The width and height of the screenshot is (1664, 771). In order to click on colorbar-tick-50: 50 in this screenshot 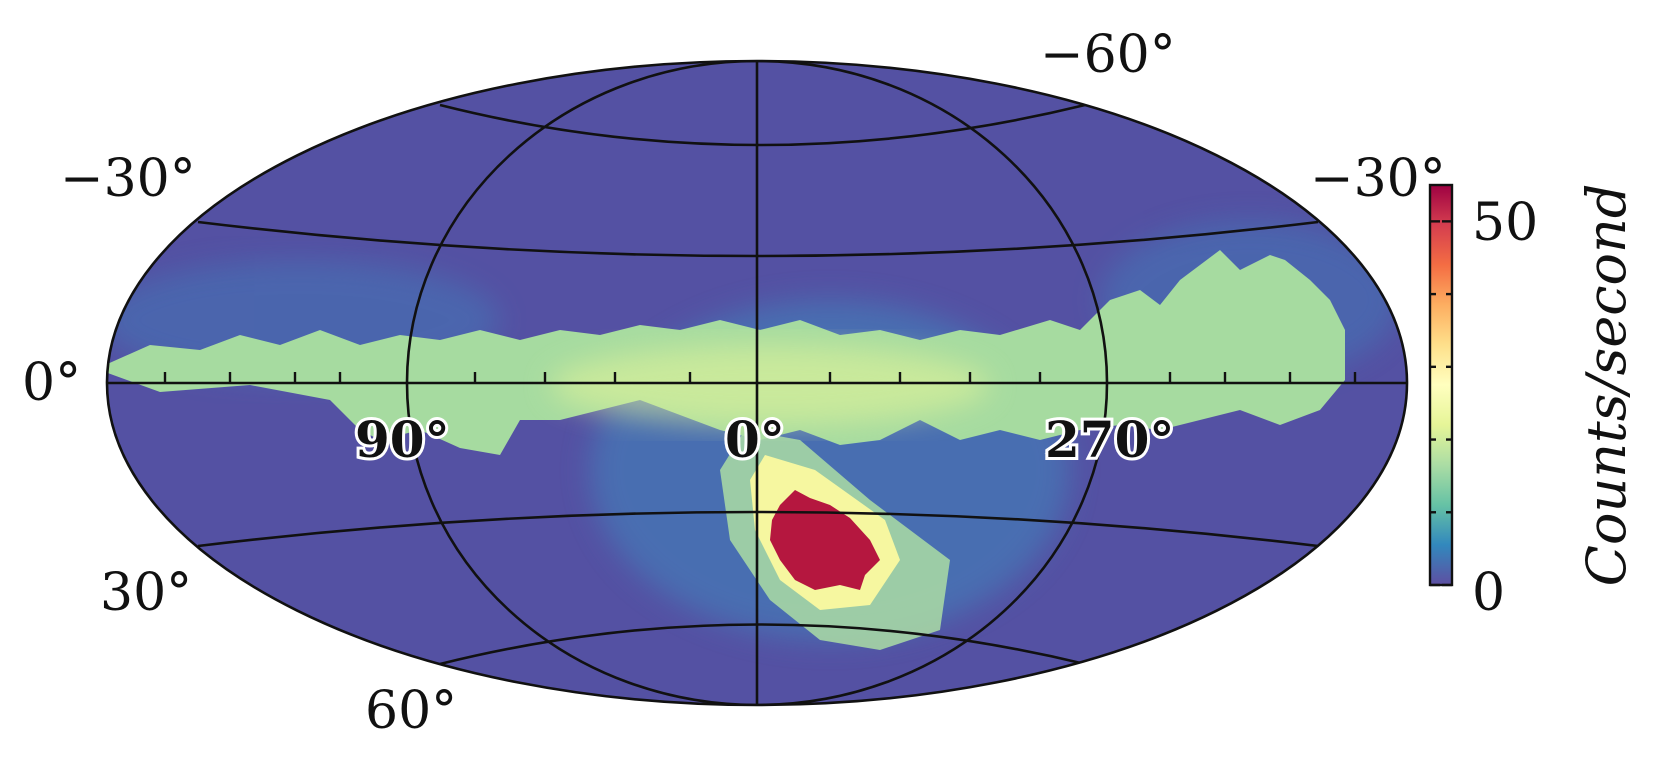, I will do `click(1505, 223)`.